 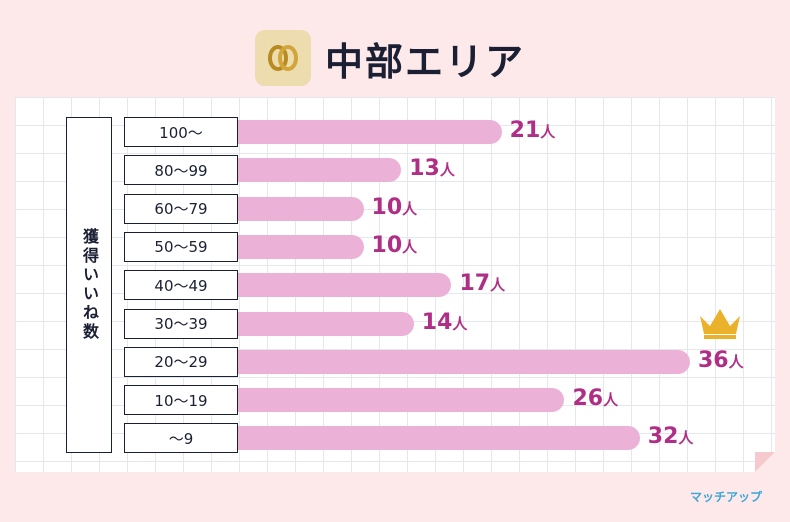 I want to click on data-label: 36人, so click(x=721, y=360).